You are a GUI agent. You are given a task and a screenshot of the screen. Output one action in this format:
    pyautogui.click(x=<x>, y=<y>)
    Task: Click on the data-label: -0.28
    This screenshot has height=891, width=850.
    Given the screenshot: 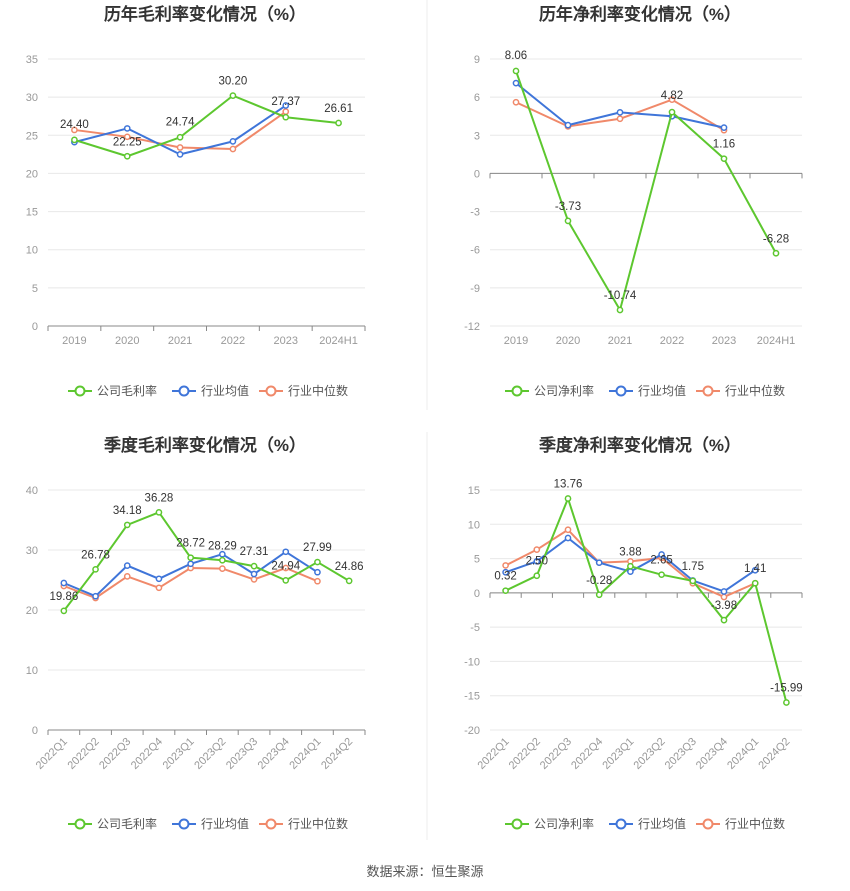 What is the action you would take?
    pyautogui.click(x=599, y=581)
    